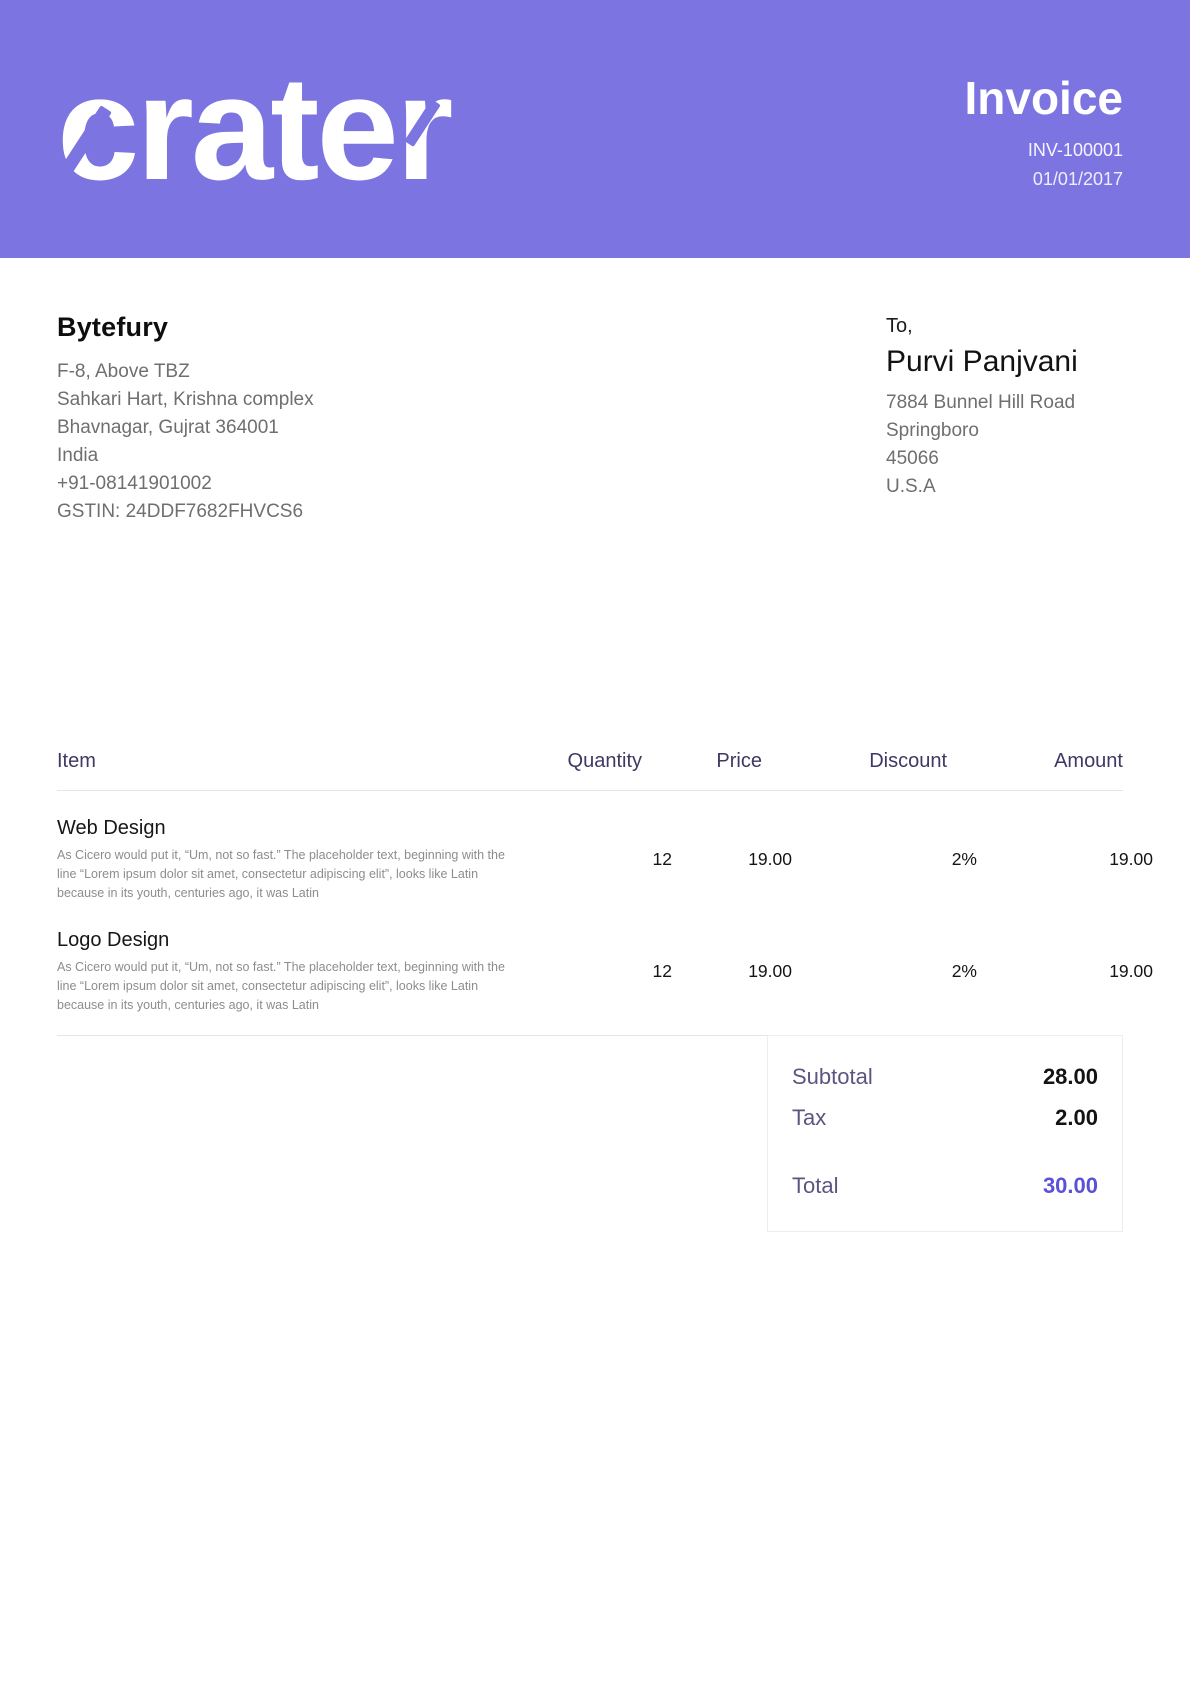  I want to click on bill-to-label: To,, so click(899, 326).